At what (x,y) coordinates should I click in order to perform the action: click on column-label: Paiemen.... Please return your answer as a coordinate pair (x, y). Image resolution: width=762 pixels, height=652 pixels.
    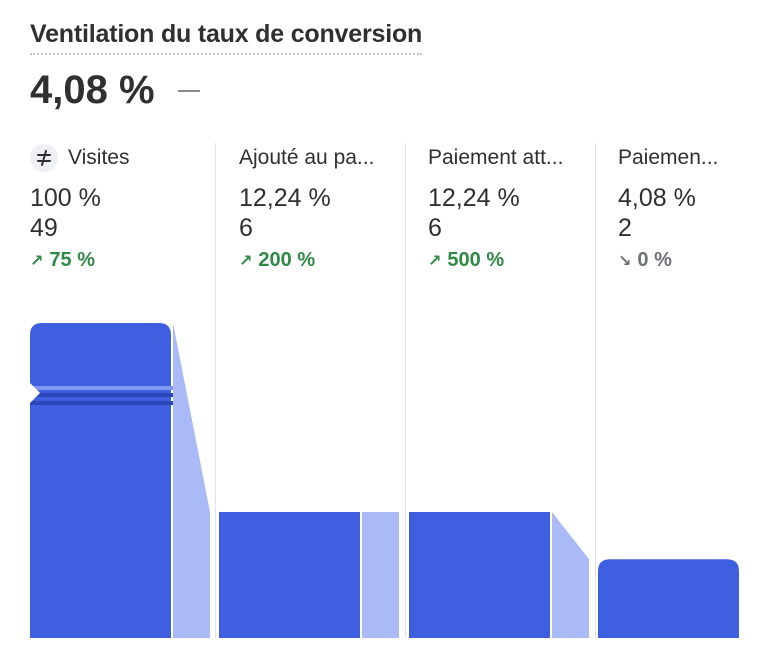
    Looking at the image, I should click on (668, 157).